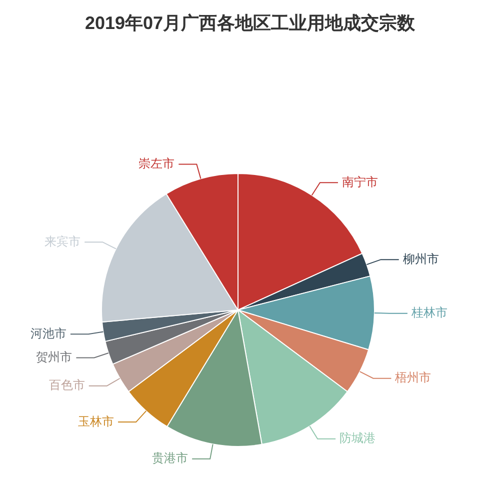 The image size is (500, 490). What do you see at coordinates (250, 22) in the screenshot?
I see `chart-title: 2019年07月广西各地区工业用地成交宗数` at bounding box center [250, 22].